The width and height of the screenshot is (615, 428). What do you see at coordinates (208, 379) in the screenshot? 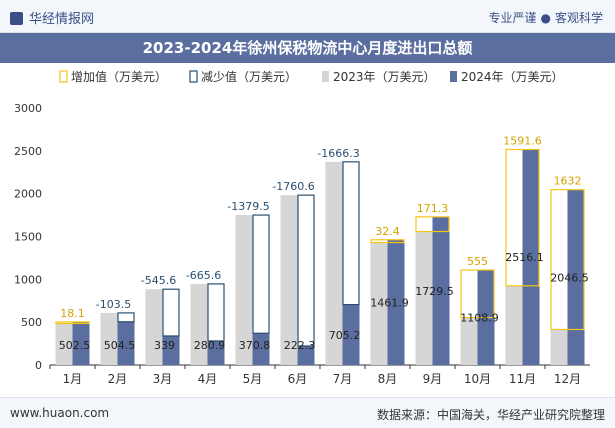
I see `x-tick-label: 4月` at bounding box center [208, 379].